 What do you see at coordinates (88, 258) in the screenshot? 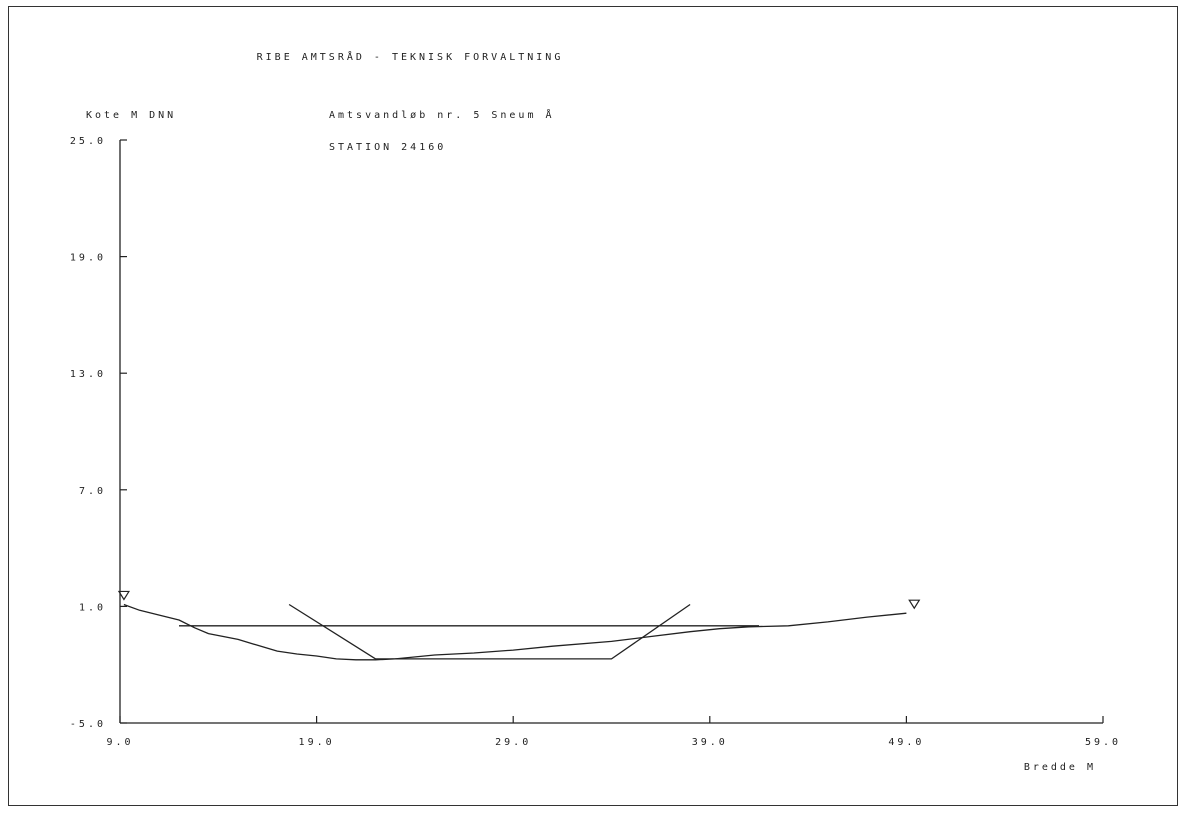
I see `y-tick-label: 19.0` at bounding box center [88, 258].